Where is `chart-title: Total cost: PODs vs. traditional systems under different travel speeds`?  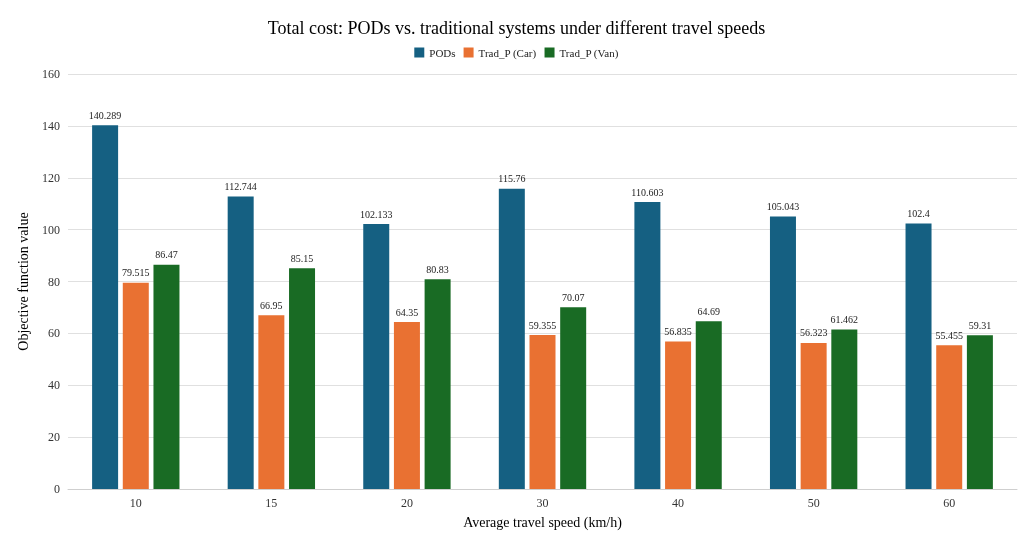
chart-title: Total cost: PODs vs. traditional systems under different travel speeds is located at coordinates (516, 28).